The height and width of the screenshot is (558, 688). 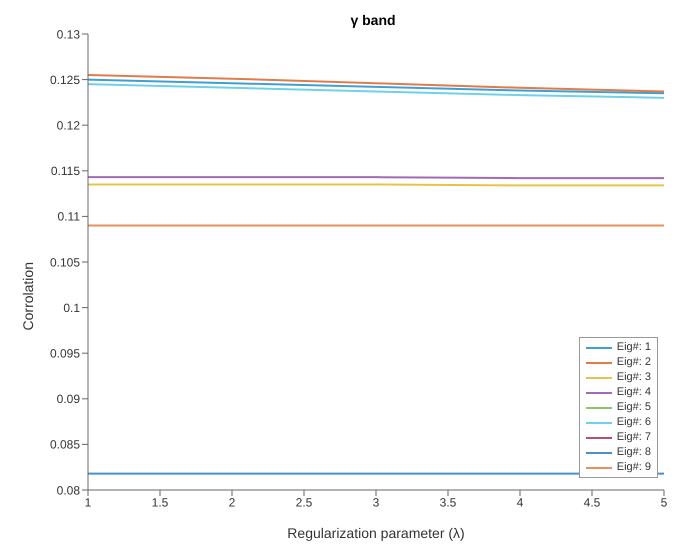 I want to click on y-tick-label: 0.085, so click(x=65, y=445).